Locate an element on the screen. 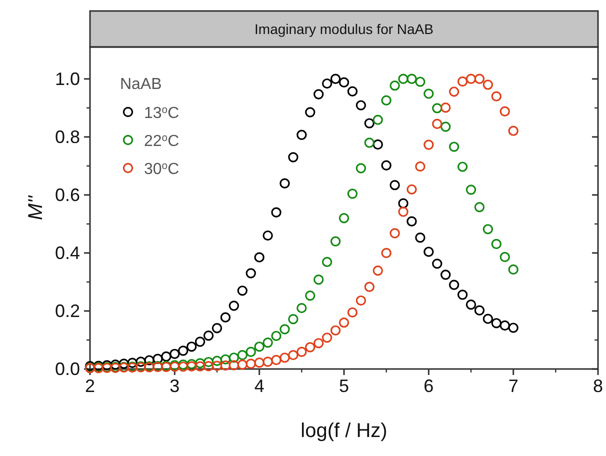 This screenshot has height=456, width=606. y-tick-label: 0.4 is located at coordinates (67, 252).